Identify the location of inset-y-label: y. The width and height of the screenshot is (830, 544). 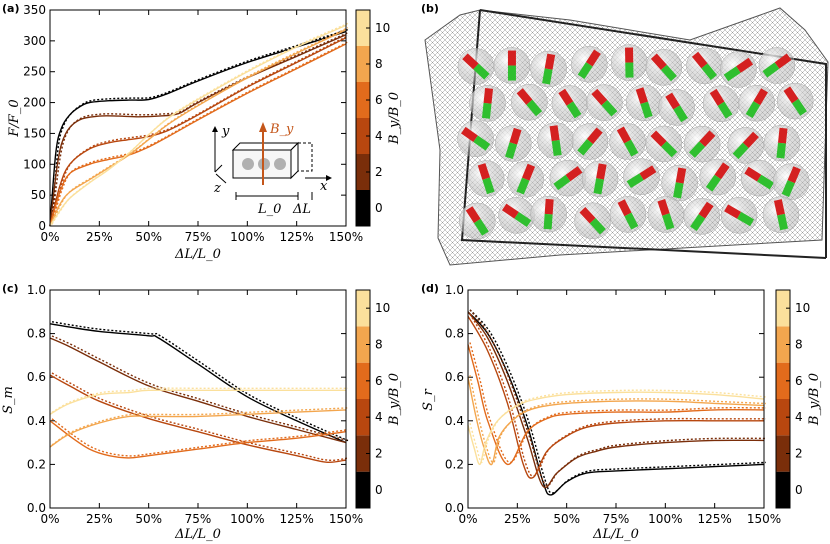
(225, 131).